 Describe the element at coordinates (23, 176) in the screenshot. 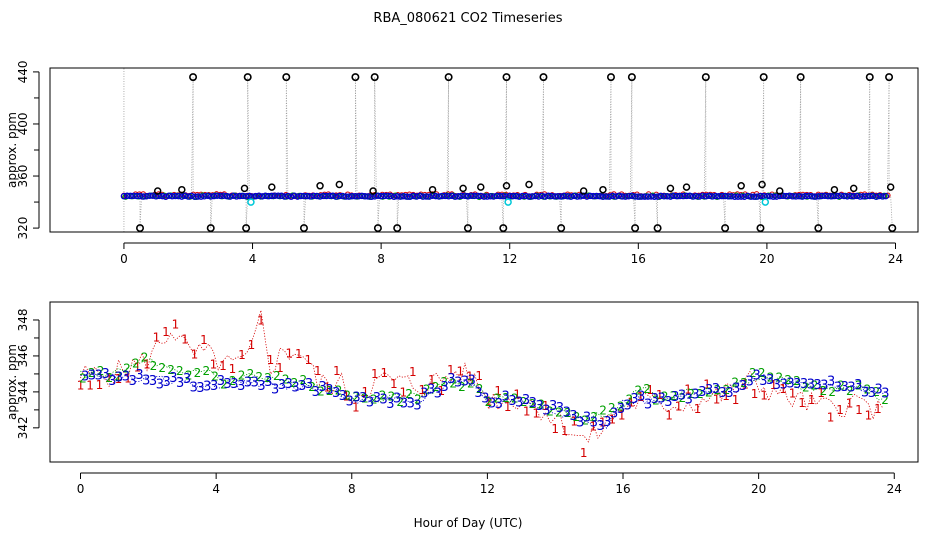

I see `top-y-tick-label: 360` at that location.